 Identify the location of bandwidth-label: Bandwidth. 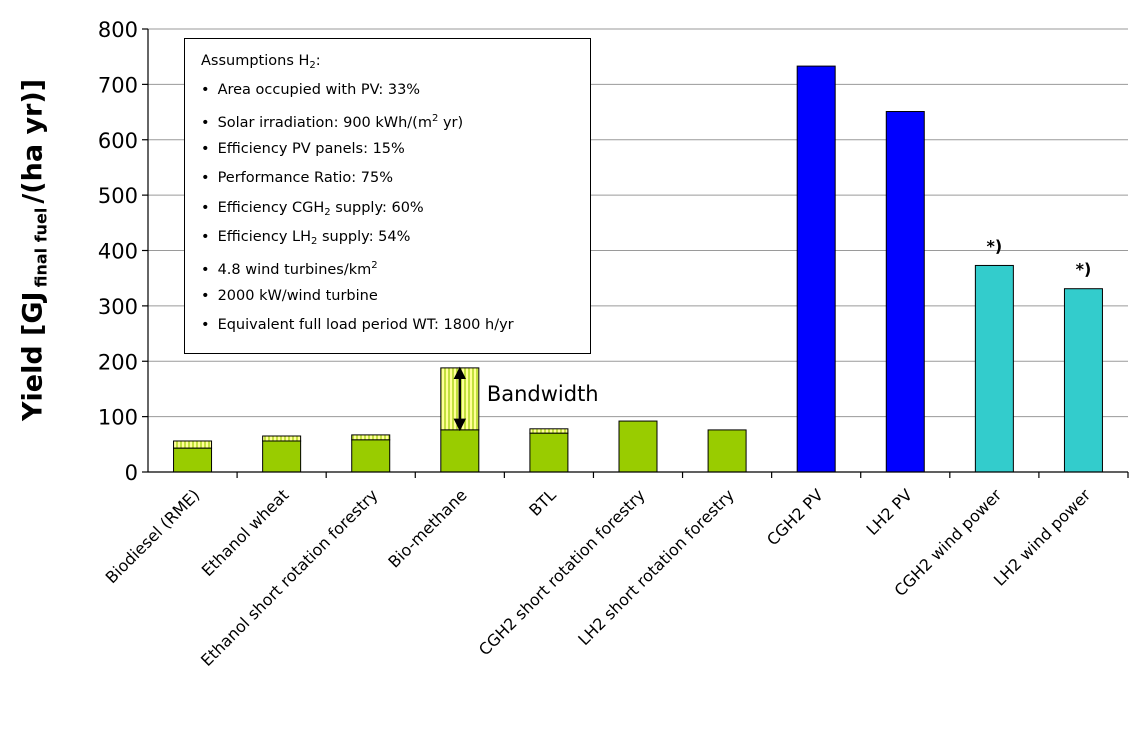
(543, 394).